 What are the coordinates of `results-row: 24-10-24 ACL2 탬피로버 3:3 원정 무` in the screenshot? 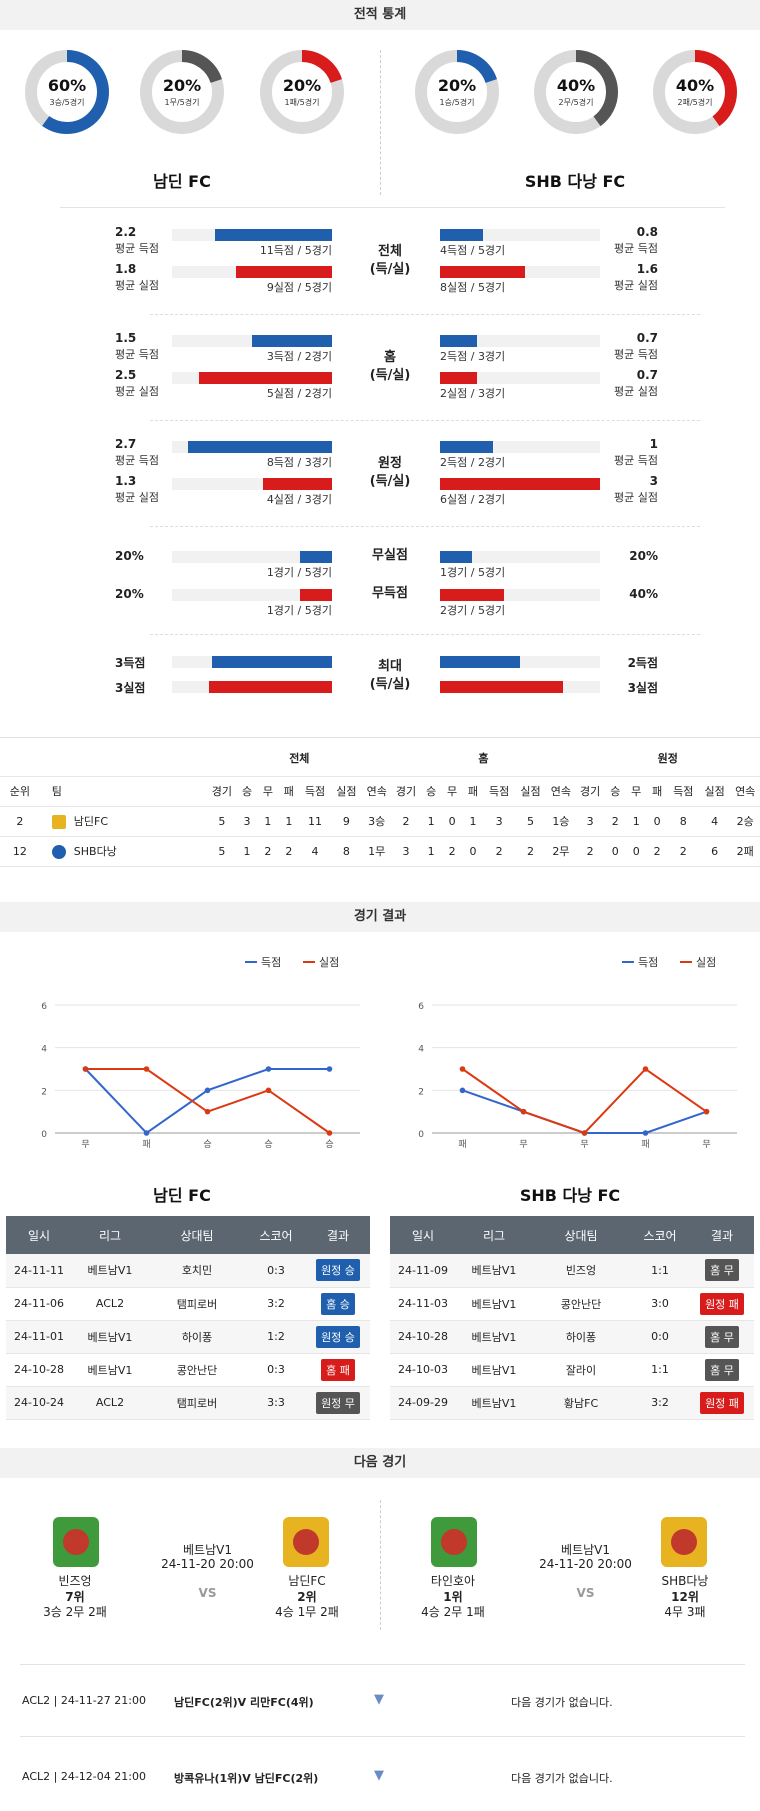 It's located at (188, 1403).